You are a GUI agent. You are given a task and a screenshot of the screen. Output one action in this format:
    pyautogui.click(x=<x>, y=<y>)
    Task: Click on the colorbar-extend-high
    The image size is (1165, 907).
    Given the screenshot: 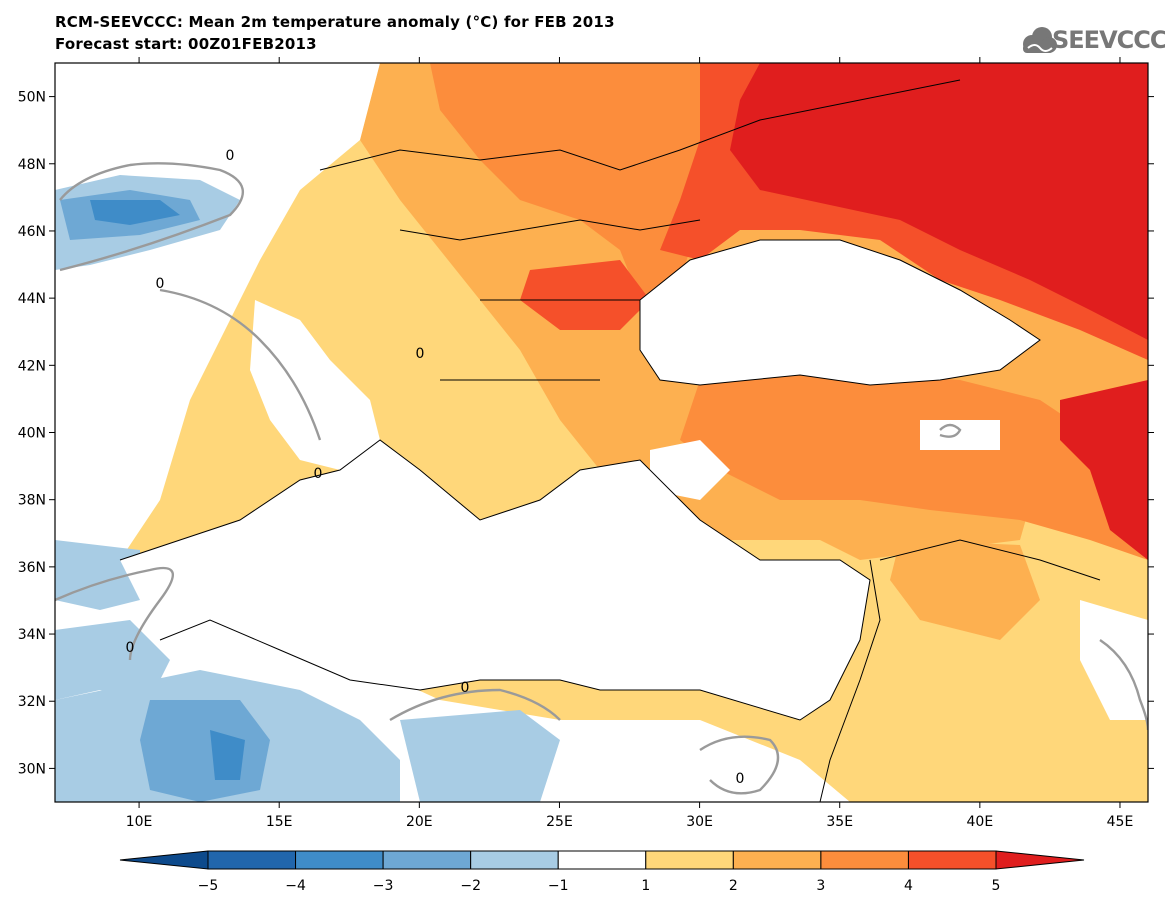 What is the action you would take?
    pyautogui.click(x=1040, y=860)
    